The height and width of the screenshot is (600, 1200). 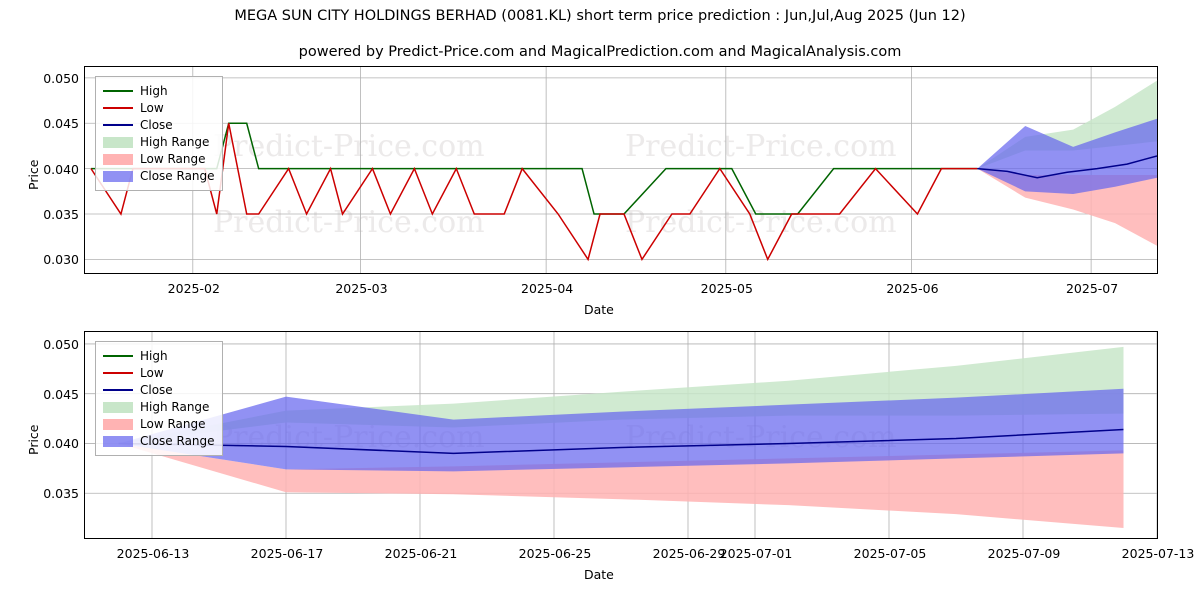 What do you see at coordinates (599, 309) in the screenshot?
I see `top-x-axis-label: Date` at bounding box center [599, 309].